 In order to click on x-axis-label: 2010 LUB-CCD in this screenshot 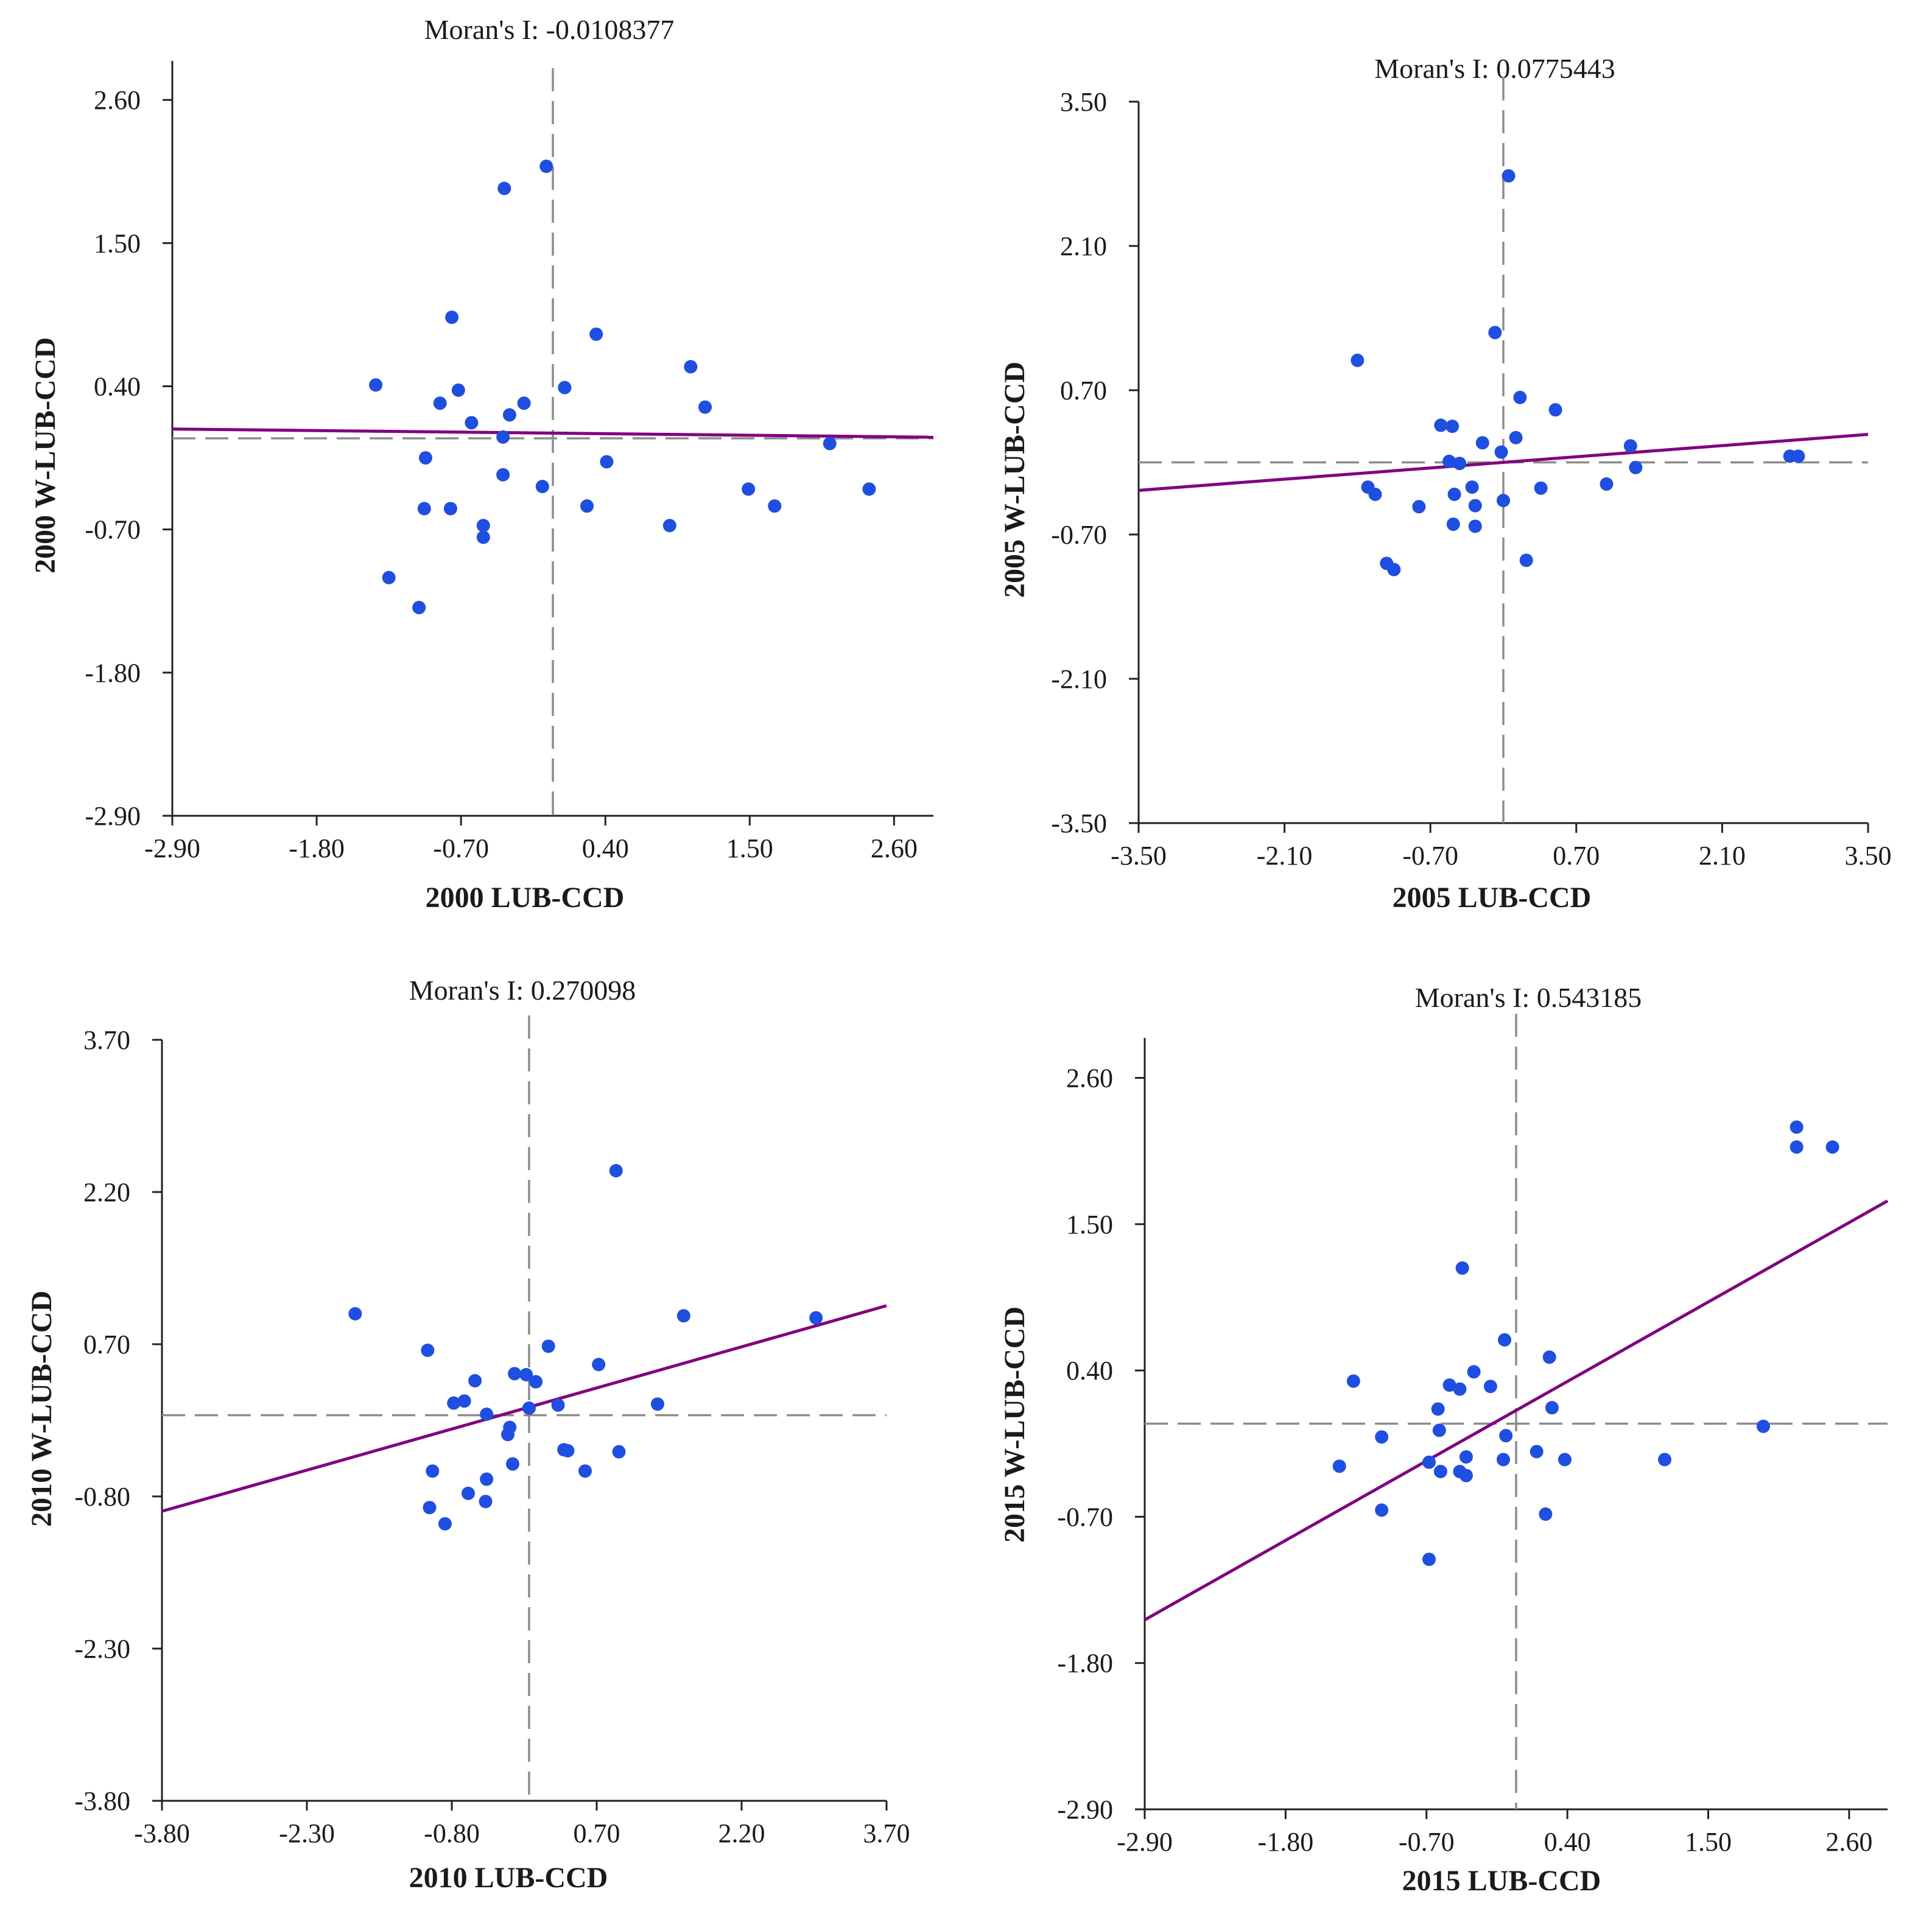, I will do `click(509, 1878)`.